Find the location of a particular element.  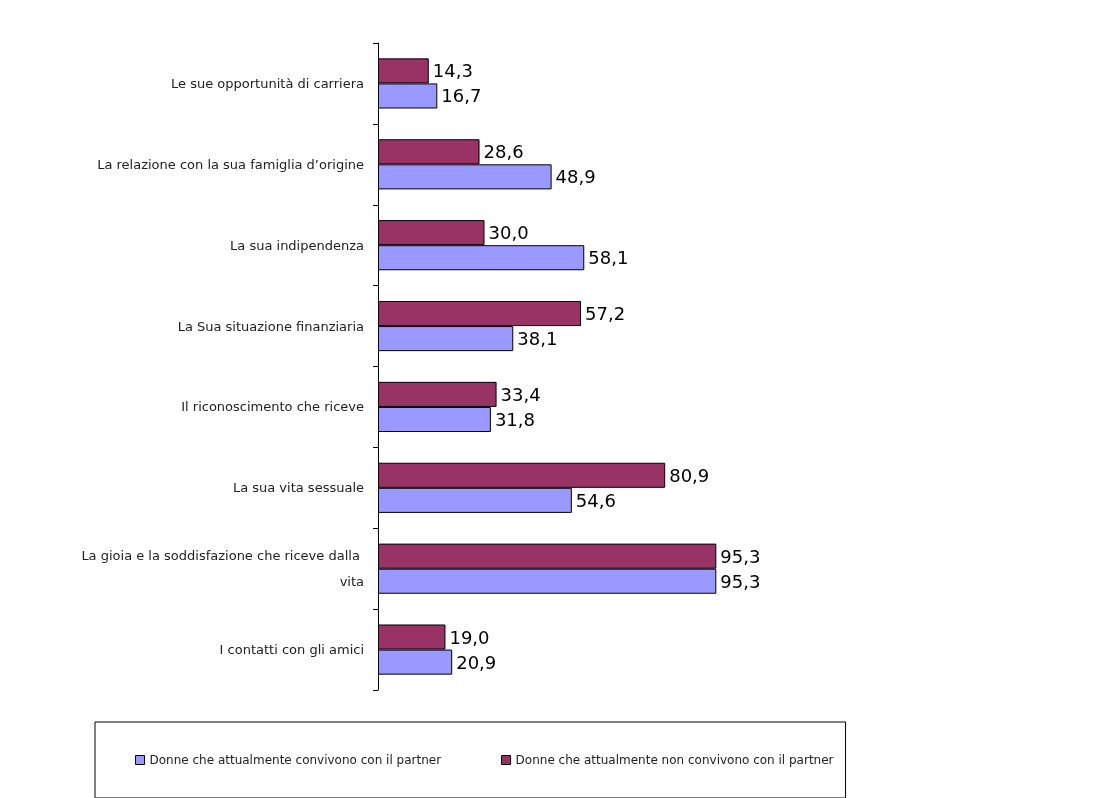

y-tick-label: Le sue opportunità di carriera is located at coordinates (267, 83).